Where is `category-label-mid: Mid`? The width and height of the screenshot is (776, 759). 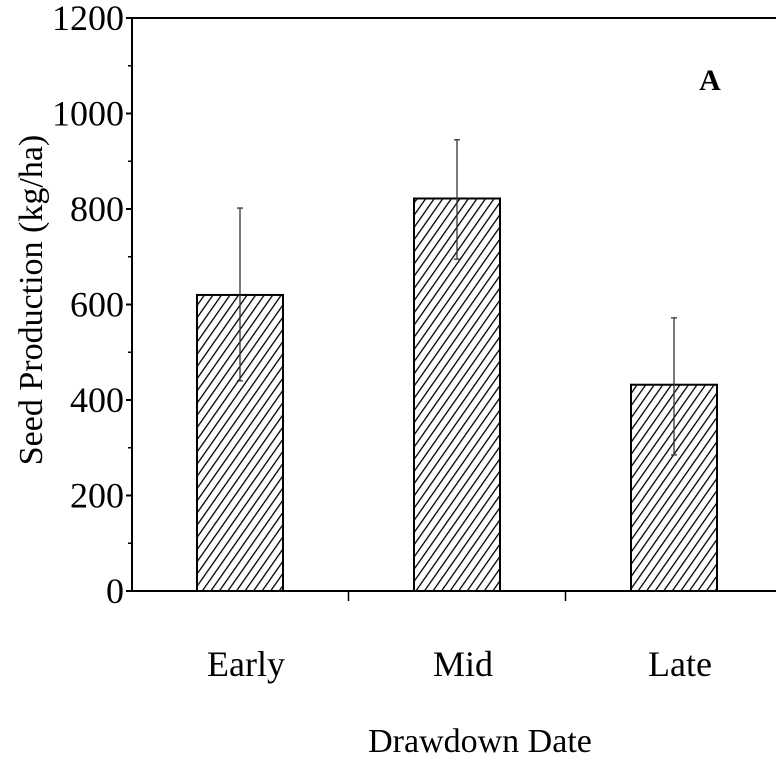
category-label-mid: Mid is located at coordinates (463, 664).